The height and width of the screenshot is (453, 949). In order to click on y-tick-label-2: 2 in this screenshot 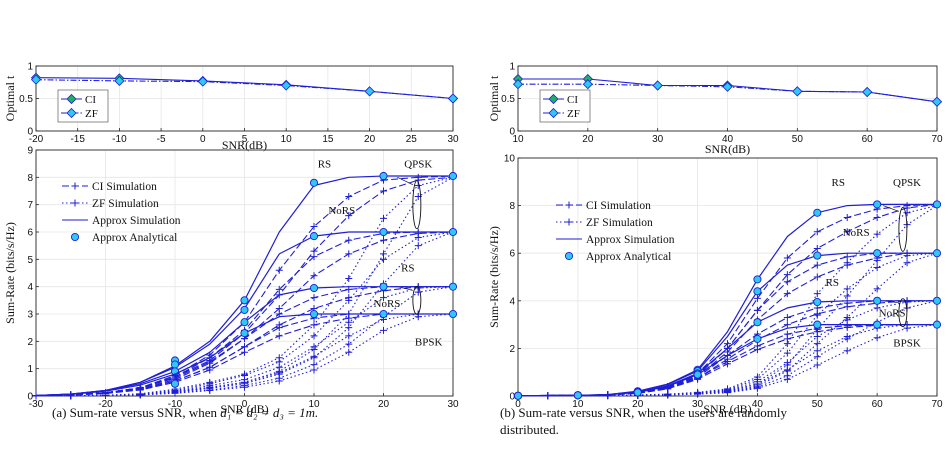, I will do `click(30, 342)`.